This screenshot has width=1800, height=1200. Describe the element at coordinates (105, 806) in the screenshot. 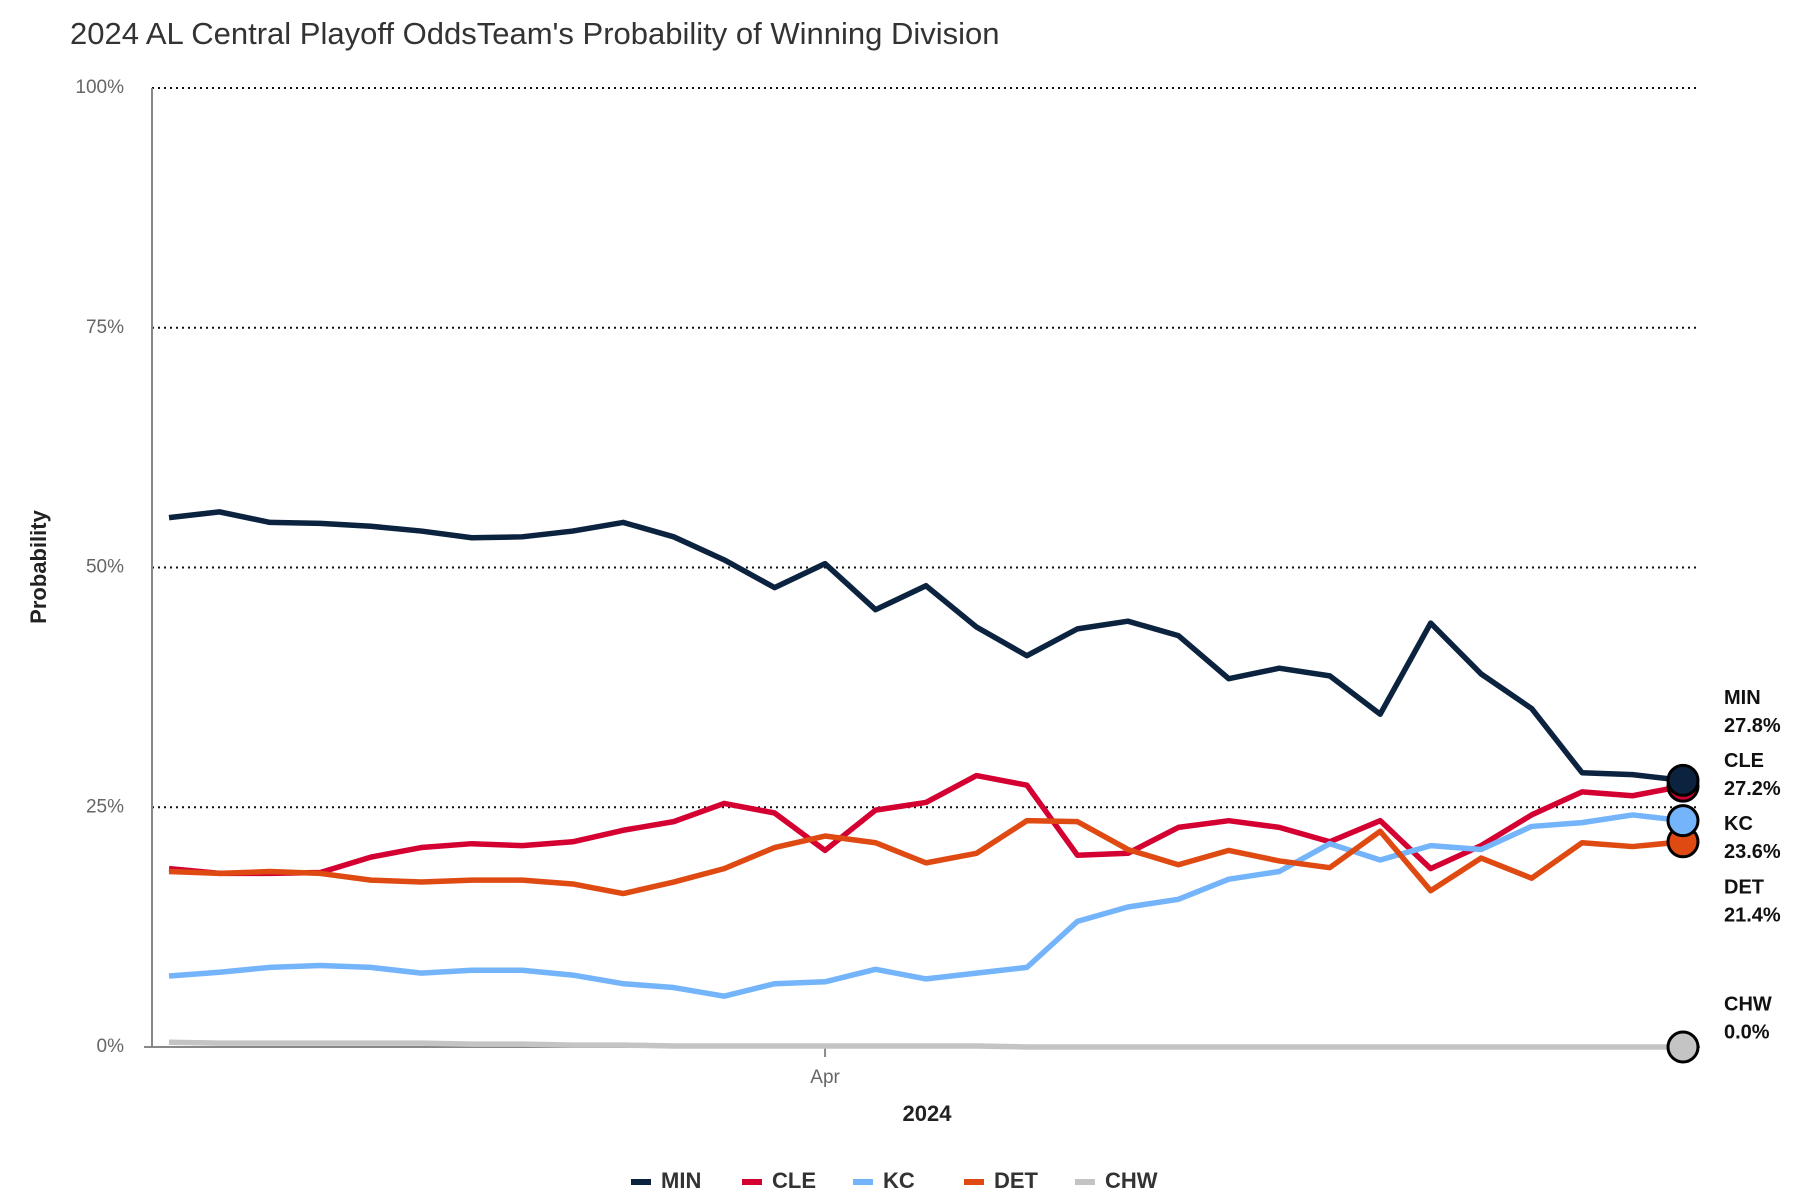

I see `y-tick-label: 25%` at that location.